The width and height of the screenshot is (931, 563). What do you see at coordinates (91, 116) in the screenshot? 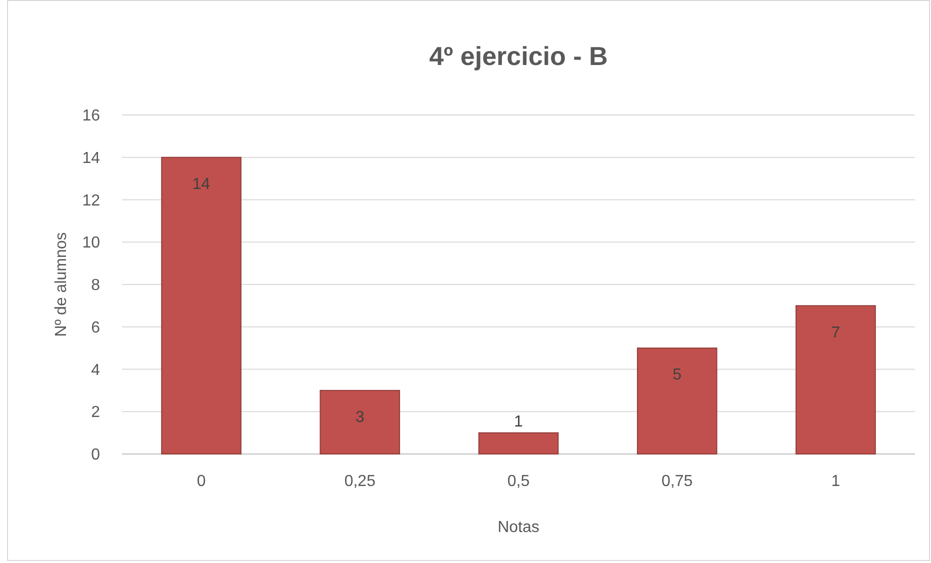
I see `y-tick-label: 16` at bounding box center [91, 116].